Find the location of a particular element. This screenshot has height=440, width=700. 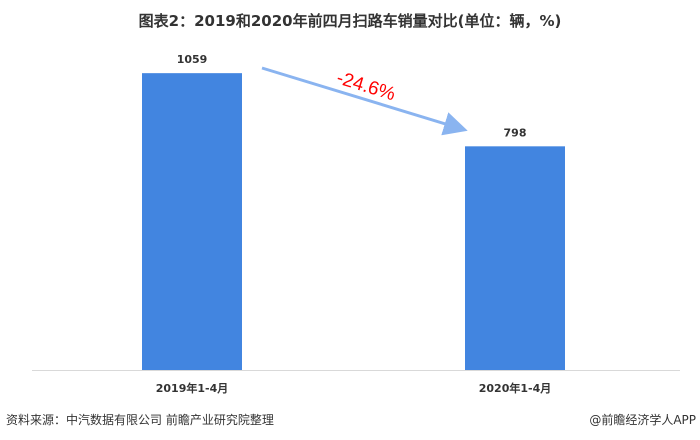

chart-title: 图表2：2019和2020年前四月扫路车销量对比(单位：辆，%) is located at coordinates (350, 21).